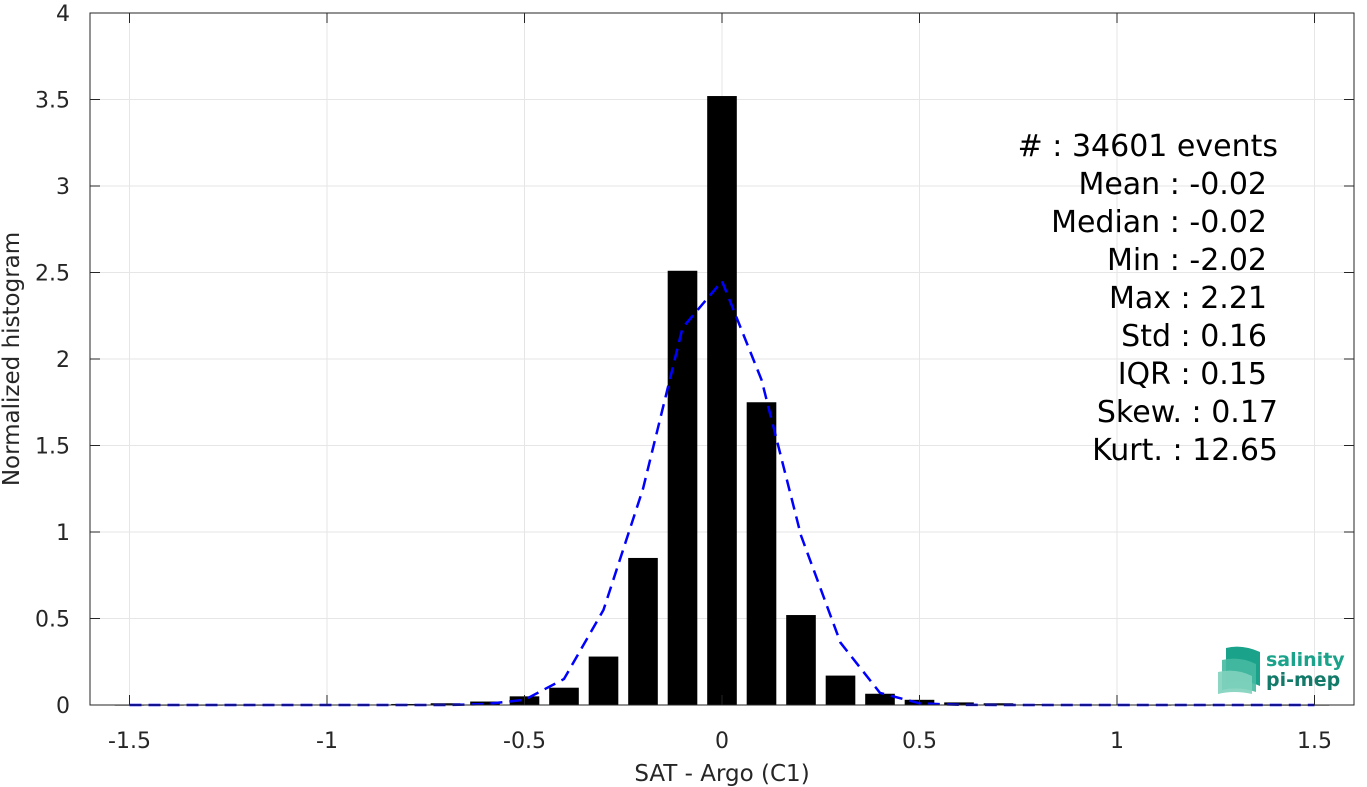  What do you see at coordinates (1172, 184) in the screenshot?
I see `stat-mean: Mean : -0.02` at bounding box center [1172, 184].